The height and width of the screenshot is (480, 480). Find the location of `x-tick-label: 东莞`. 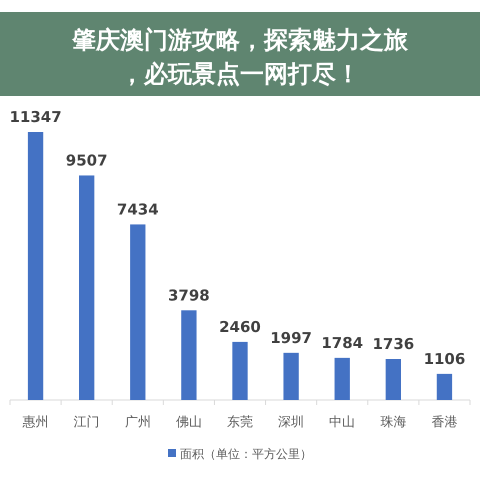

x-tick-label: 东莞 is located at coordinates (240, 422).